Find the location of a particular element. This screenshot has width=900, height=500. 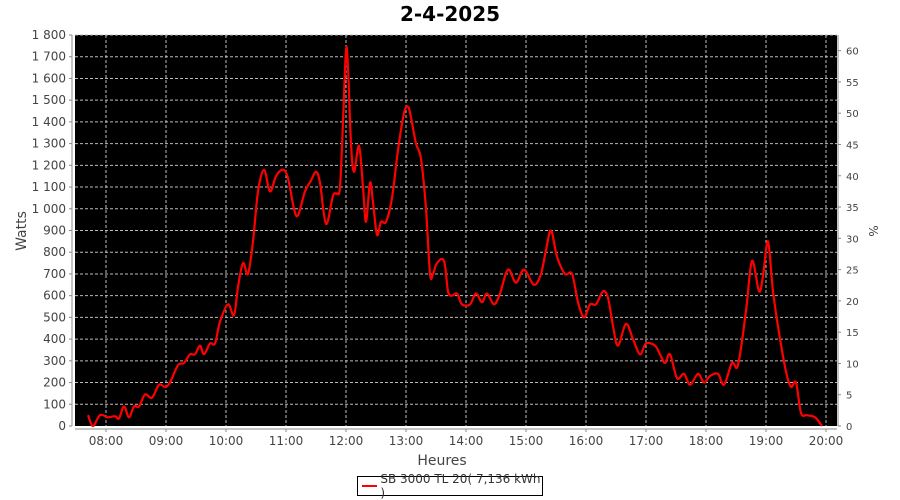

x-tick-label: 15:00 is located at coordinates (526, 441).